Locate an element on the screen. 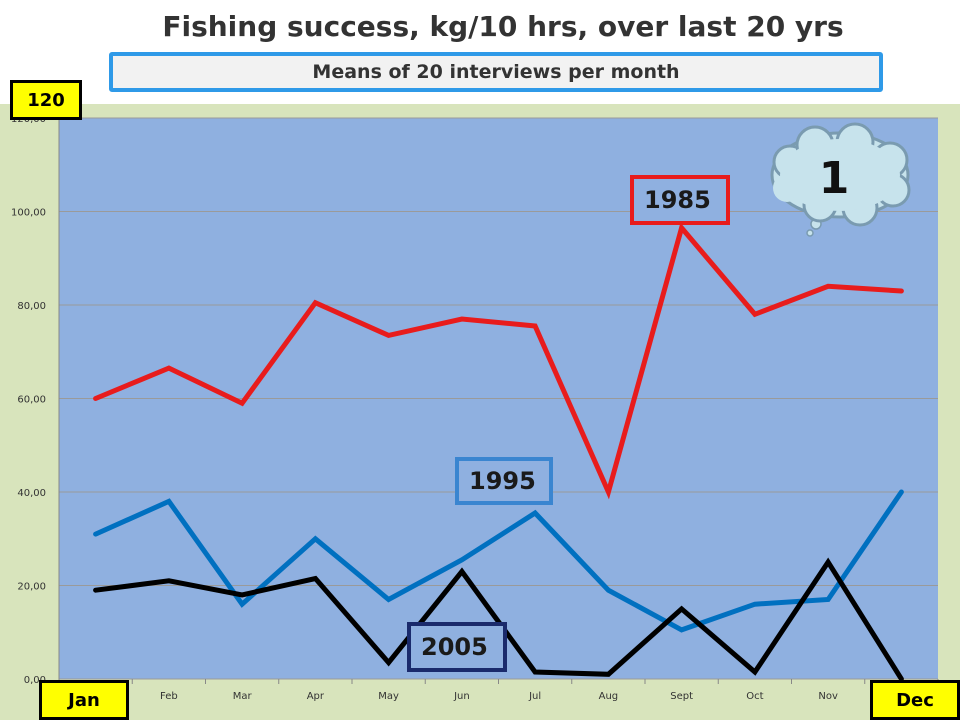  series-label-1985: 1985 is located at coordinates (680, 200).